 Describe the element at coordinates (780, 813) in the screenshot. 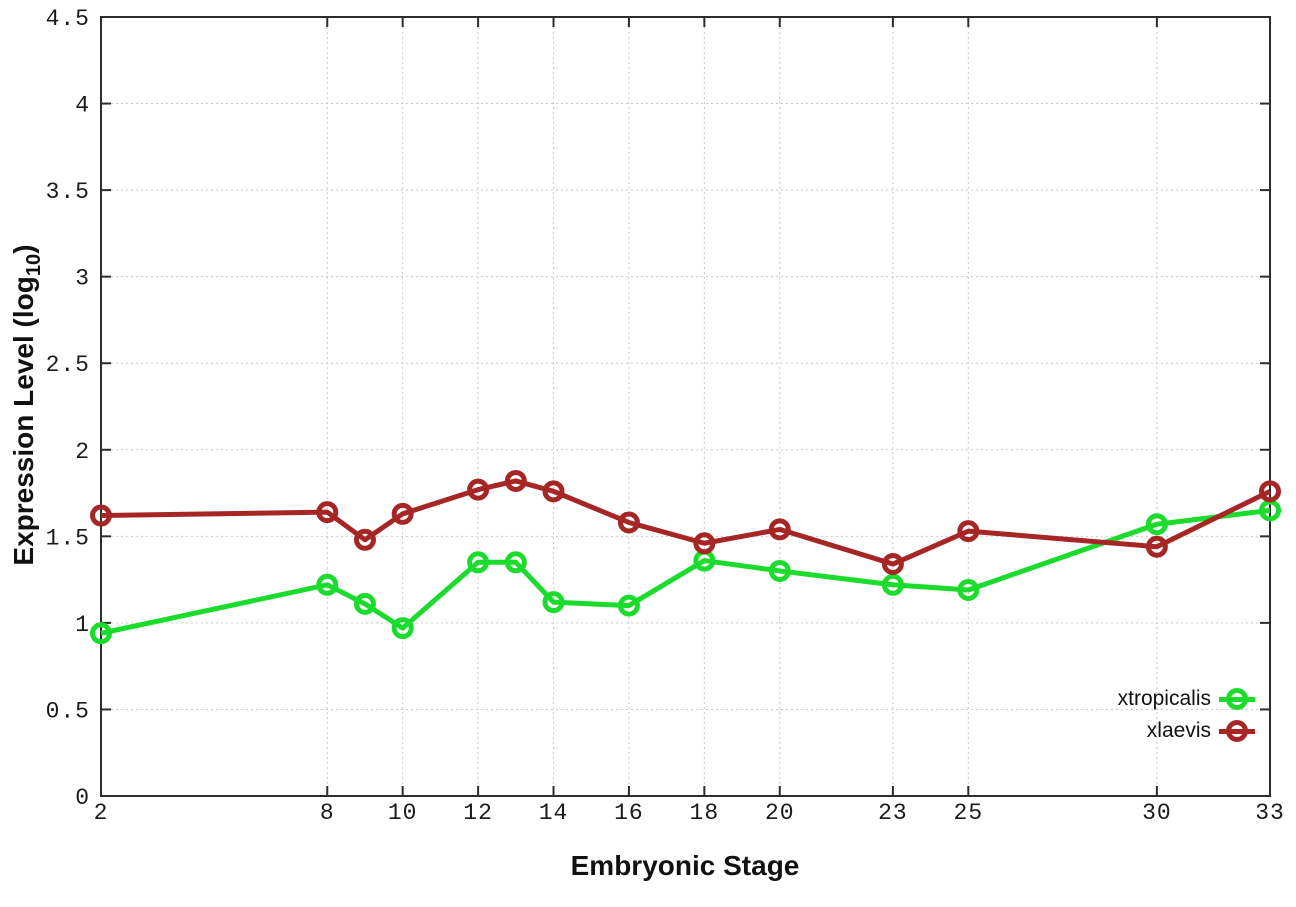

I see `svg-text: 20` at that location.